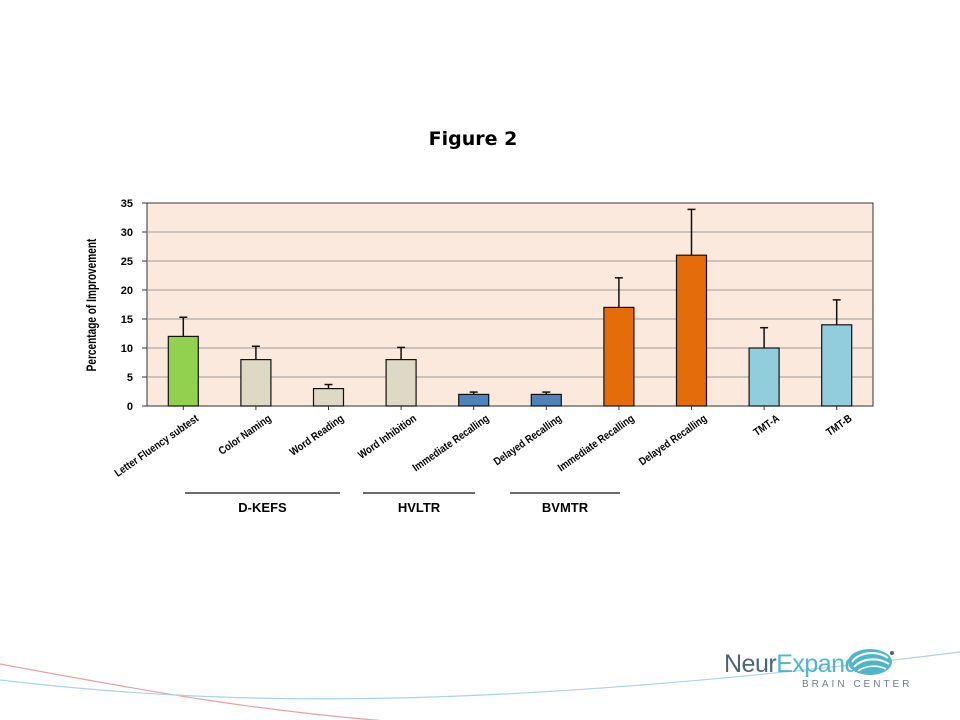 This screenshot has width=960, height=720. I want to click on logo-tagline: BRAIN CENTER, so click(857, 684).